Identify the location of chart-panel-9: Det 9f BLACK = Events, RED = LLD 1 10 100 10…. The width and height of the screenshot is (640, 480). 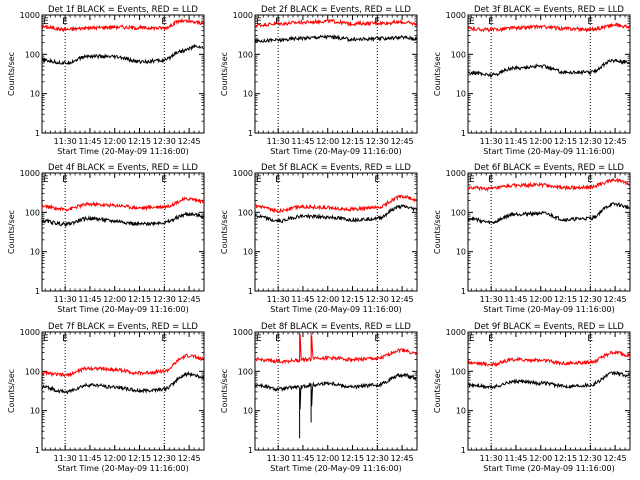
(532, 397).